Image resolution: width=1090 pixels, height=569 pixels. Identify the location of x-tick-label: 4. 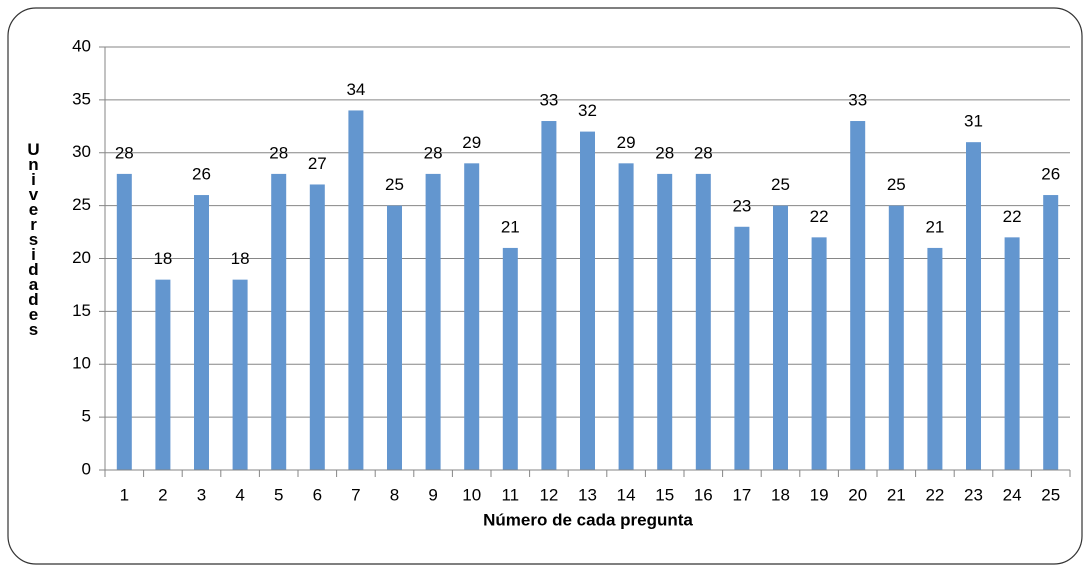
(239, 494).